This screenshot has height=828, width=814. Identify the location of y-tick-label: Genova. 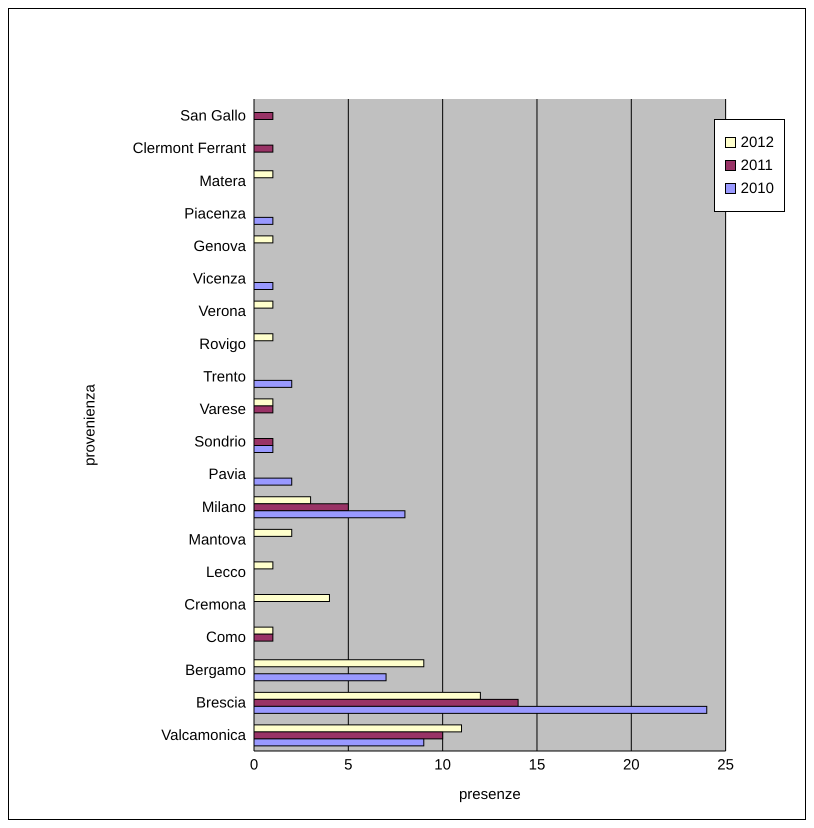
(220, 247).